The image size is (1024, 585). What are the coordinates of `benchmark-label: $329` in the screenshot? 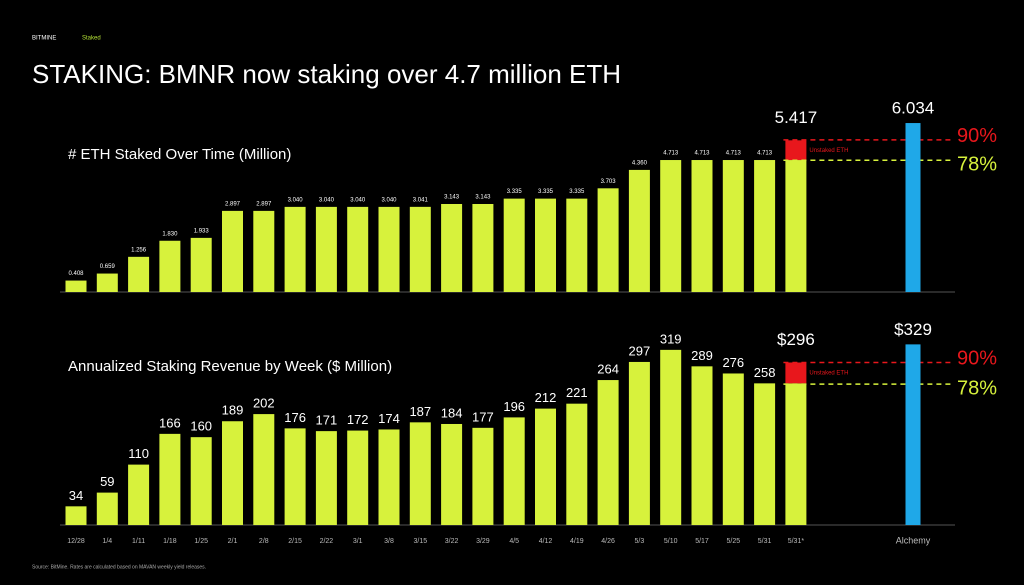 It's located at (913, 329).